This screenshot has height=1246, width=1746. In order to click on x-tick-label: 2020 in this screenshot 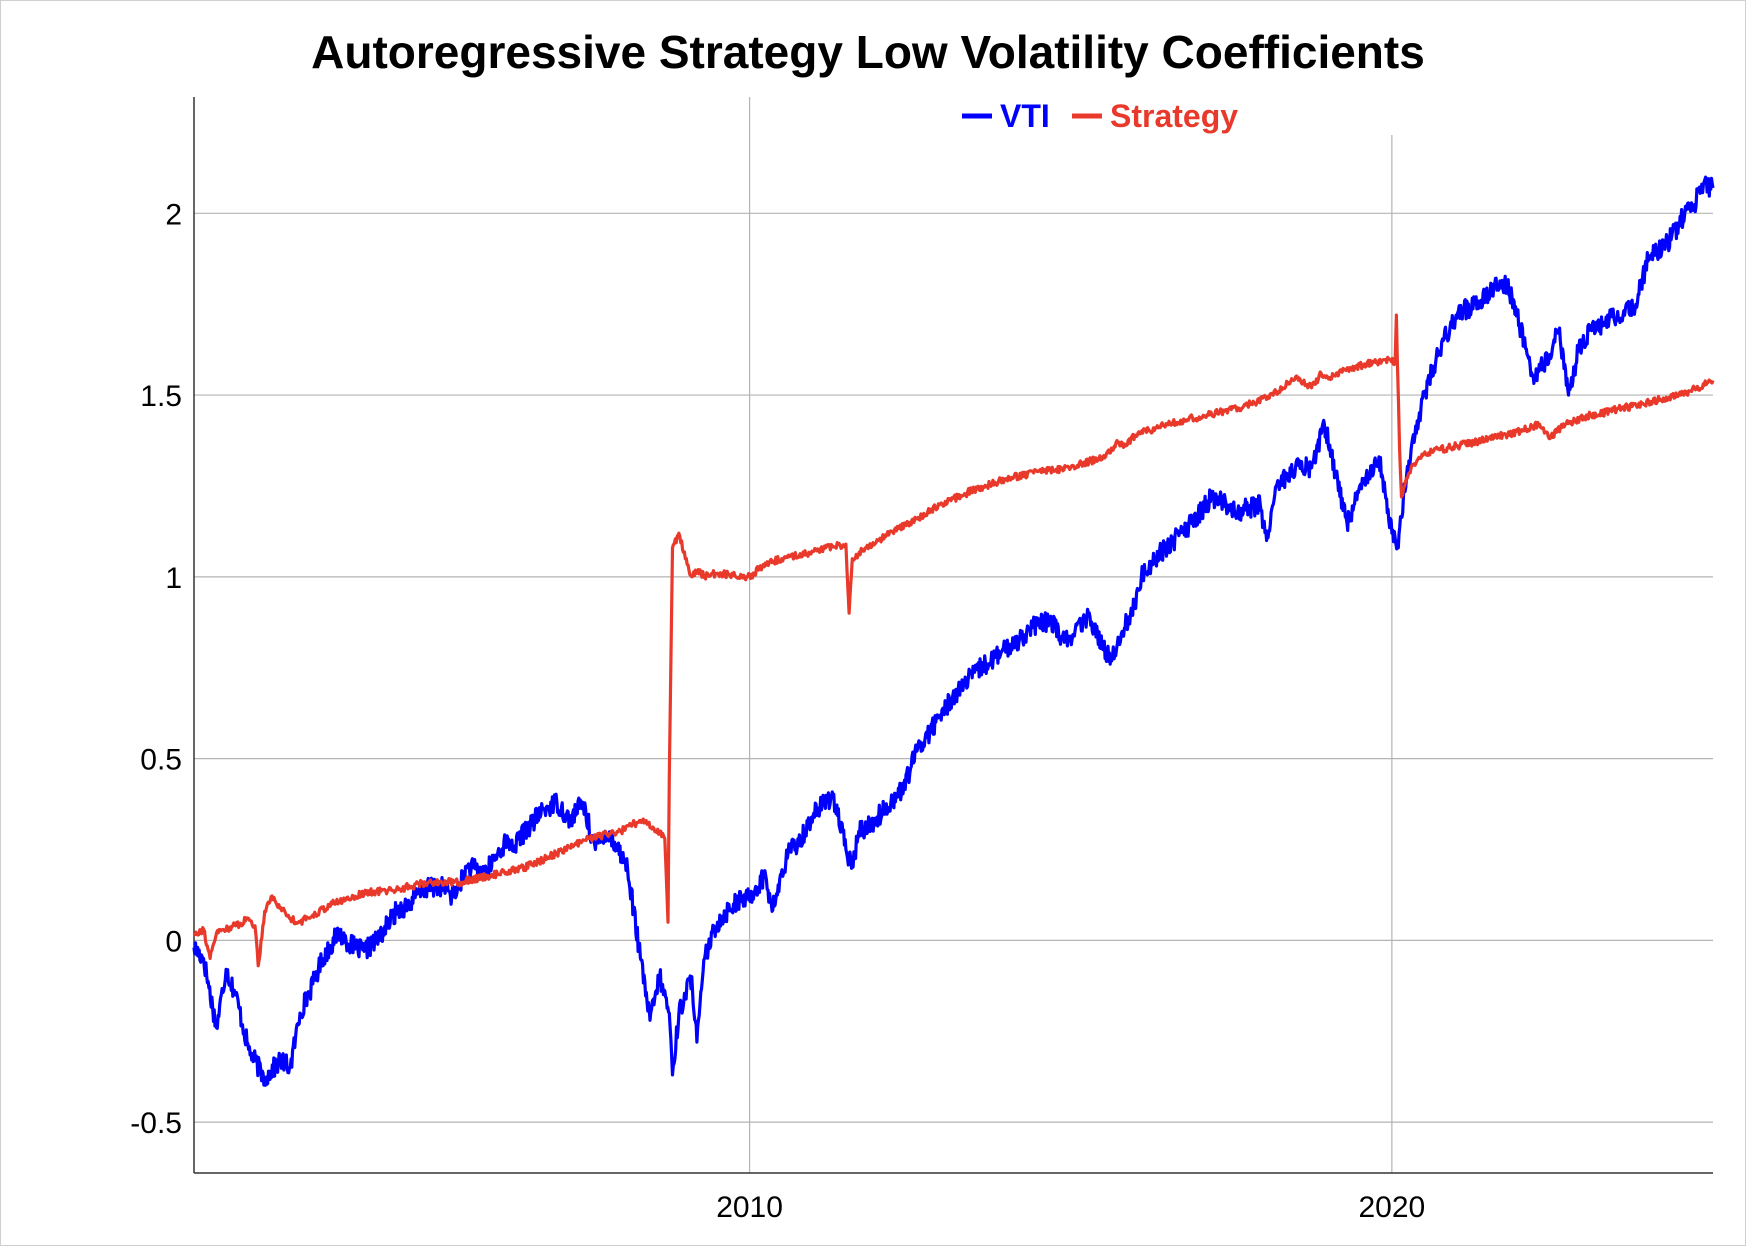, I will do `click(1391, 1207)`.